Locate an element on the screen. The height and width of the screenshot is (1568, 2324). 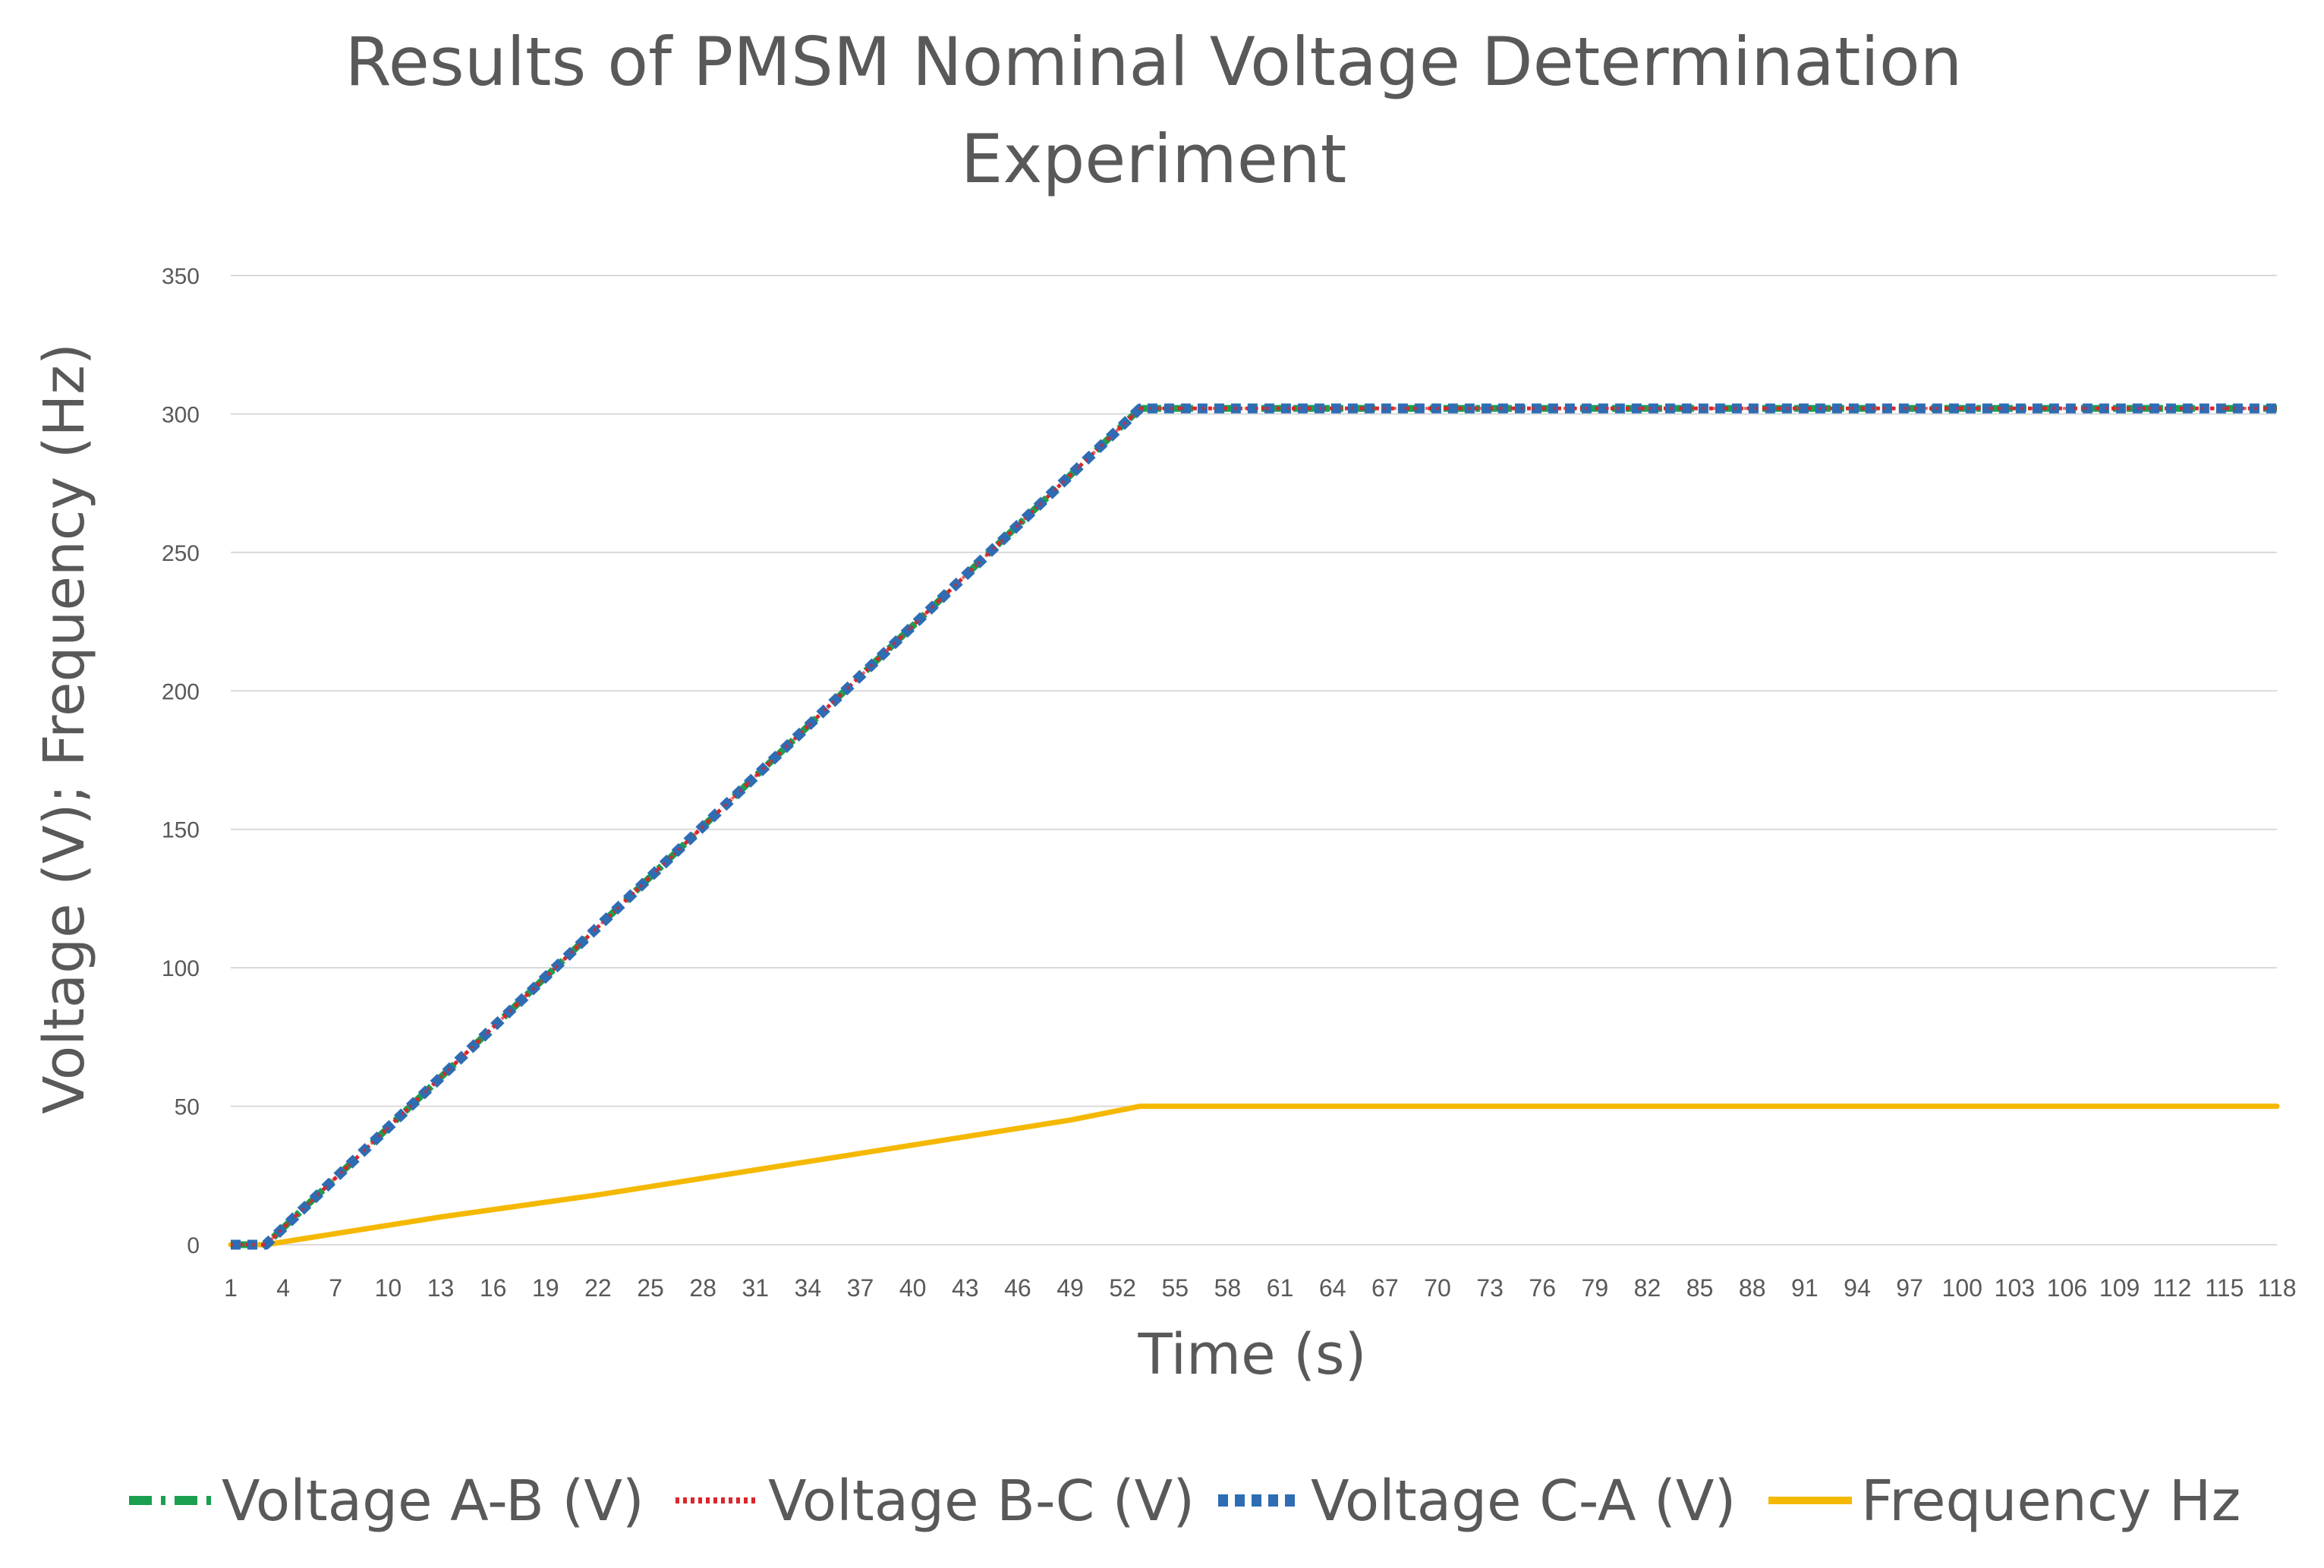
x-tick-label: 64 is located at coordinates (1332, 1288).